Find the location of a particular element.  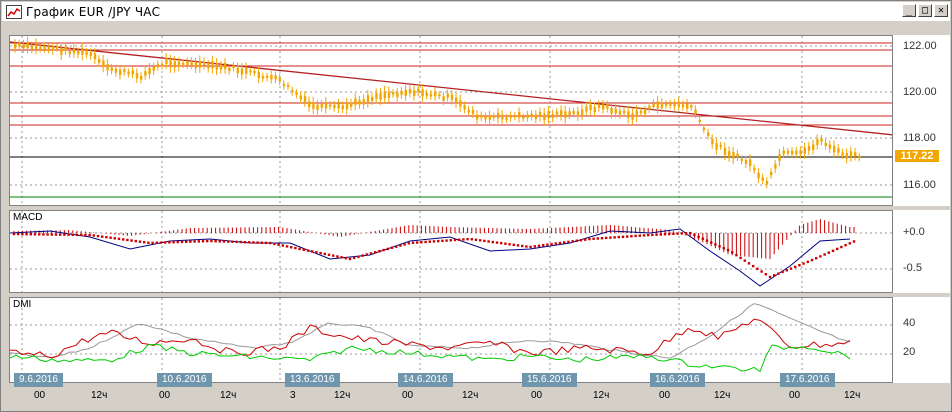

price-axis-label: 118.00 is located at coordinates (919, 138).